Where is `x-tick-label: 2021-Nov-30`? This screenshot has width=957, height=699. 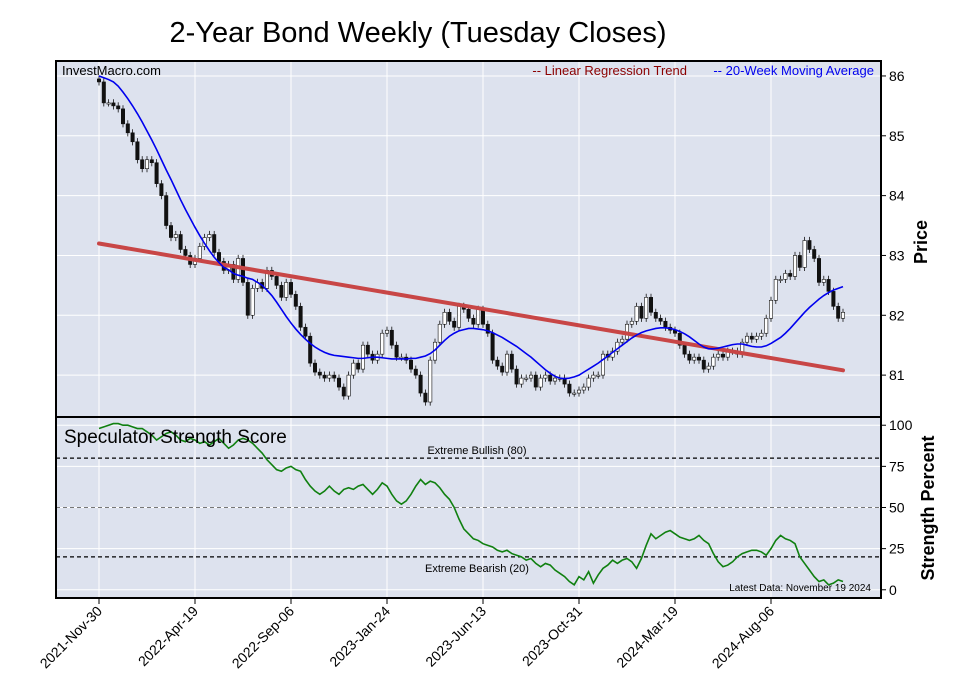
x-tick-label: 2021-Nov-30 is located at coordinates (71, 637).